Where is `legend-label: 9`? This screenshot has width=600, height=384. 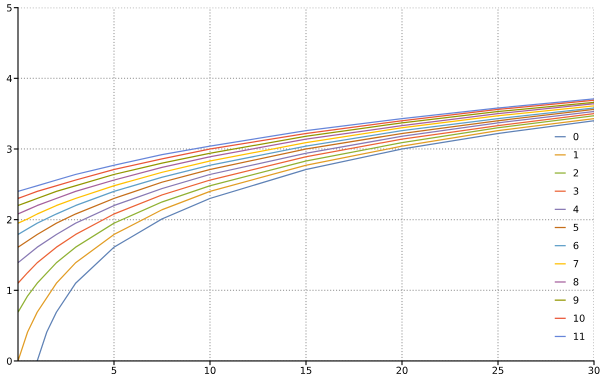
legend-label: 9 is located at coordinates (575, 300).